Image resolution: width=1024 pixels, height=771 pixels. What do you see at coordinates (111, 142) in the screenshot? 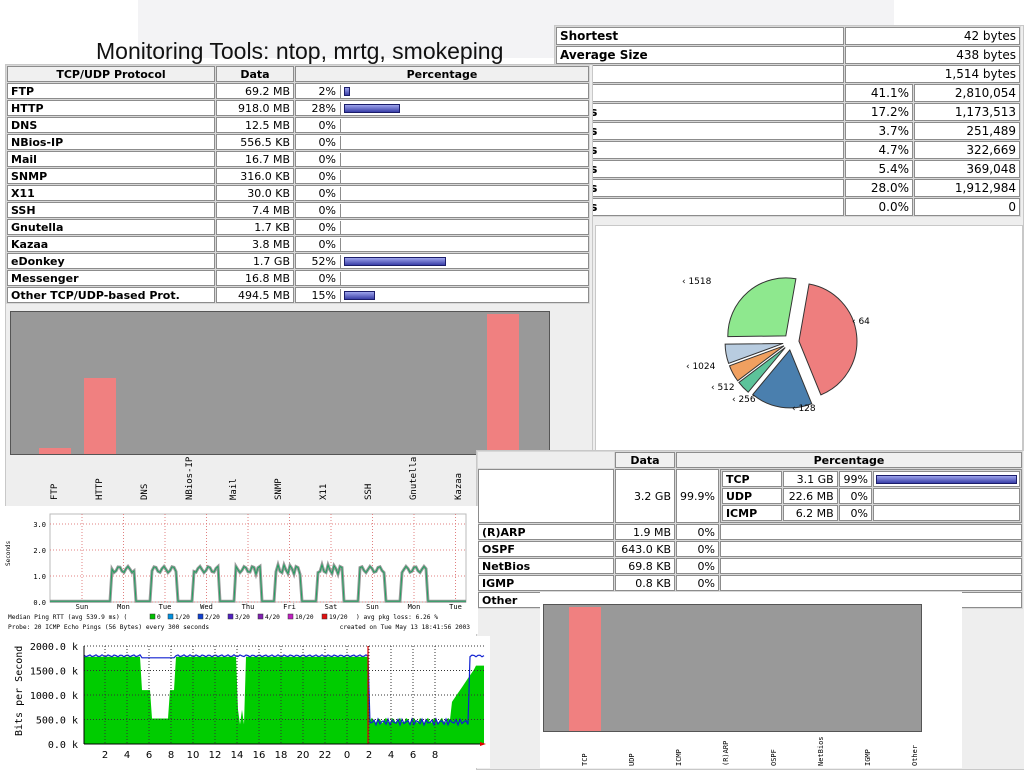
I see `protocol-name: NBios-IP` at bounding box center [111, 142].